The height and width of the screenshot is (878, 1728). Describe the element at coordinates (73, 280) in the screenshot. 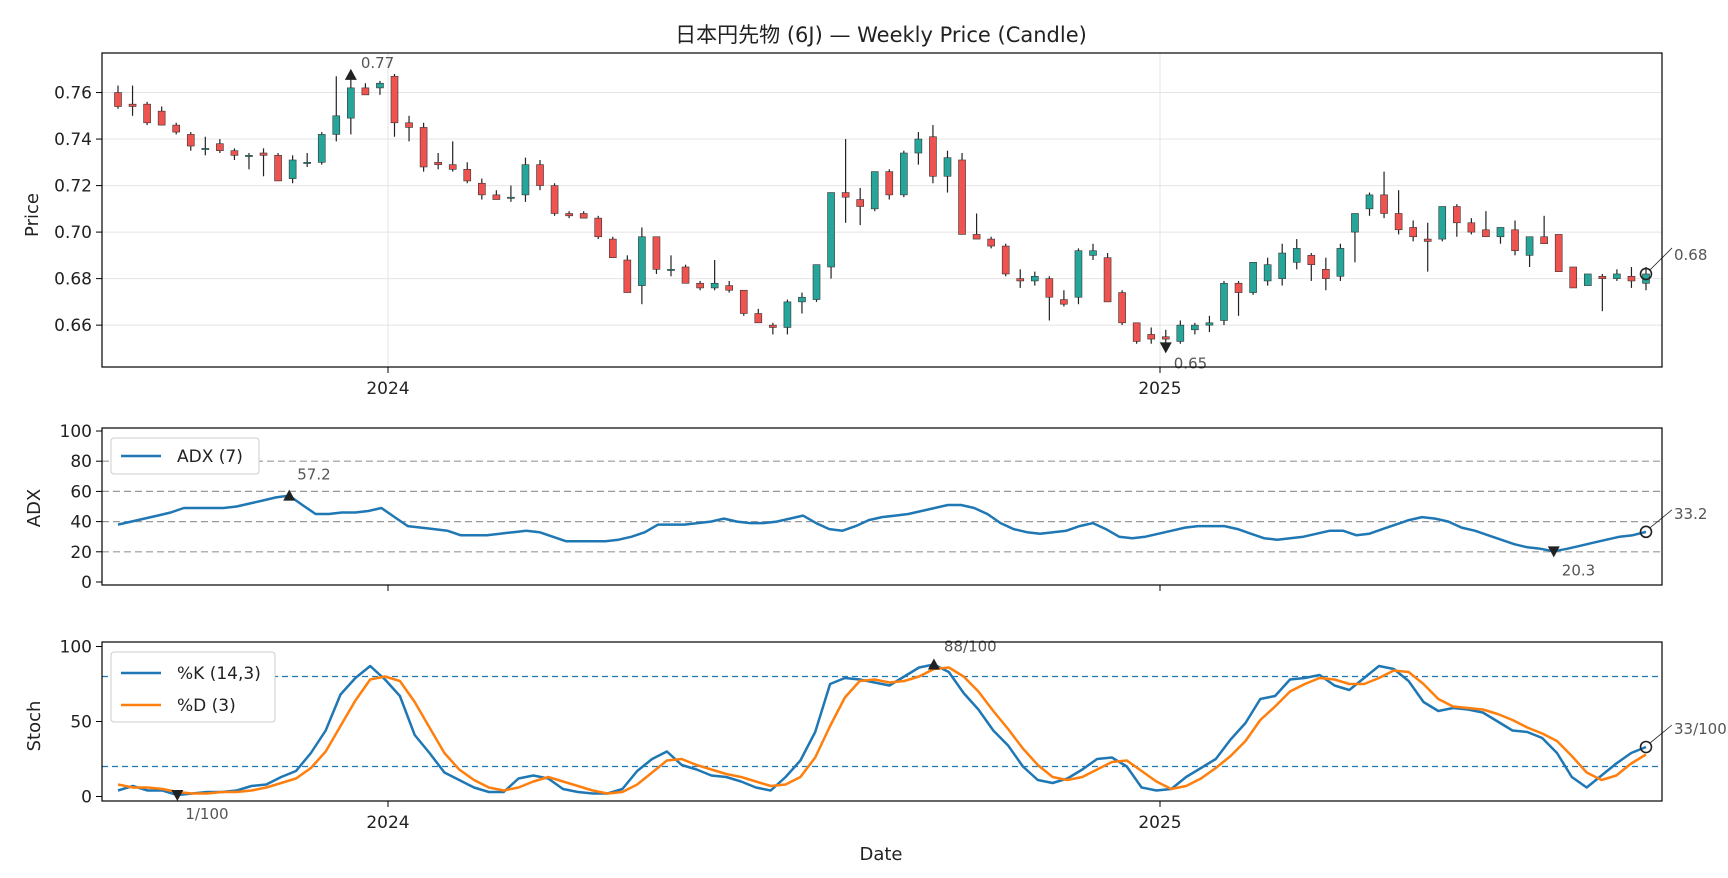

I see `price-y-tick-label: 0.68` at that location.